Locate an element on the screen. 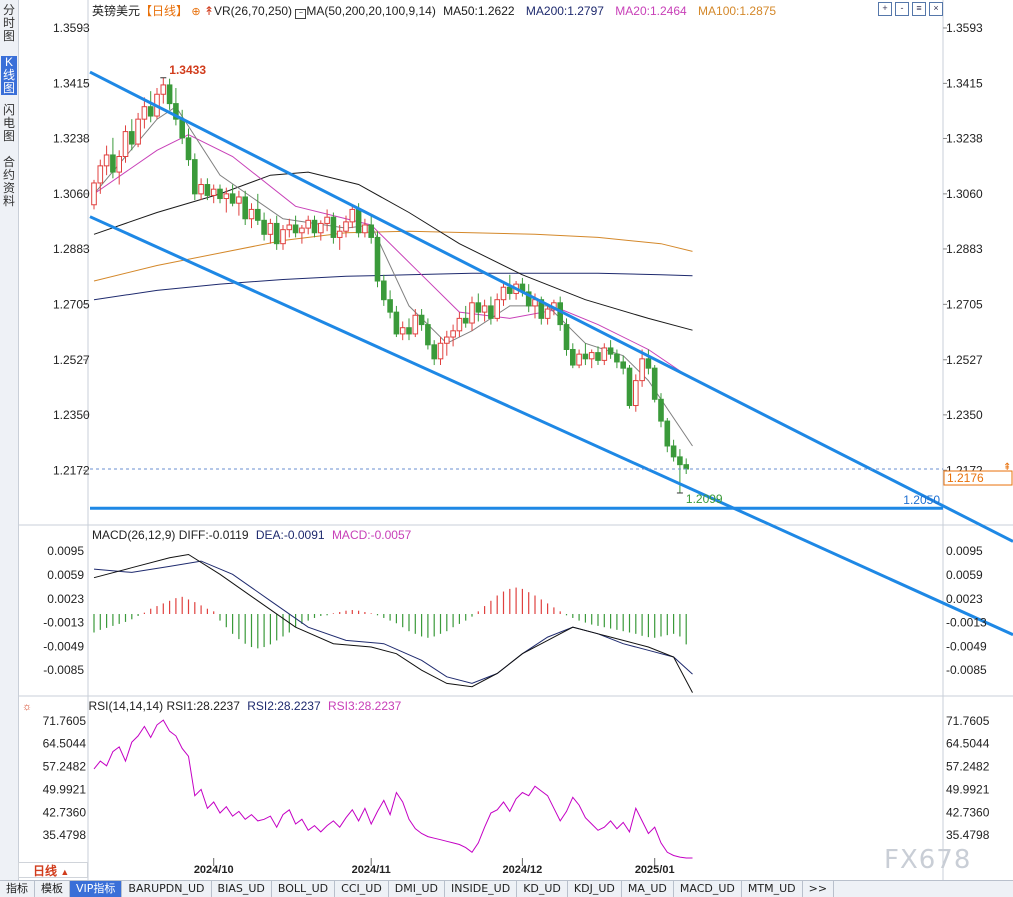 Image resolution: width=1013 pixels, height=897 pixels. price-tick-left: 1.2705 is located at coordinates (71, 304).